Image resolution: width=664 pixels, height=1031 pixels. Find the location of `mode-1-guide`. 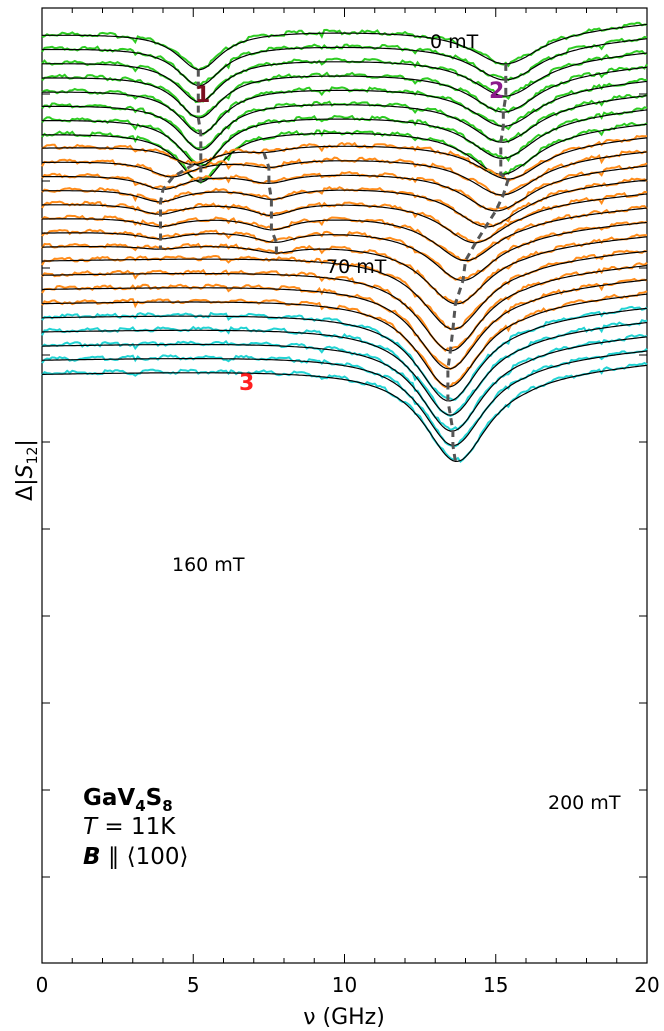

mode-1-guide is located at coordinates (199, 126).